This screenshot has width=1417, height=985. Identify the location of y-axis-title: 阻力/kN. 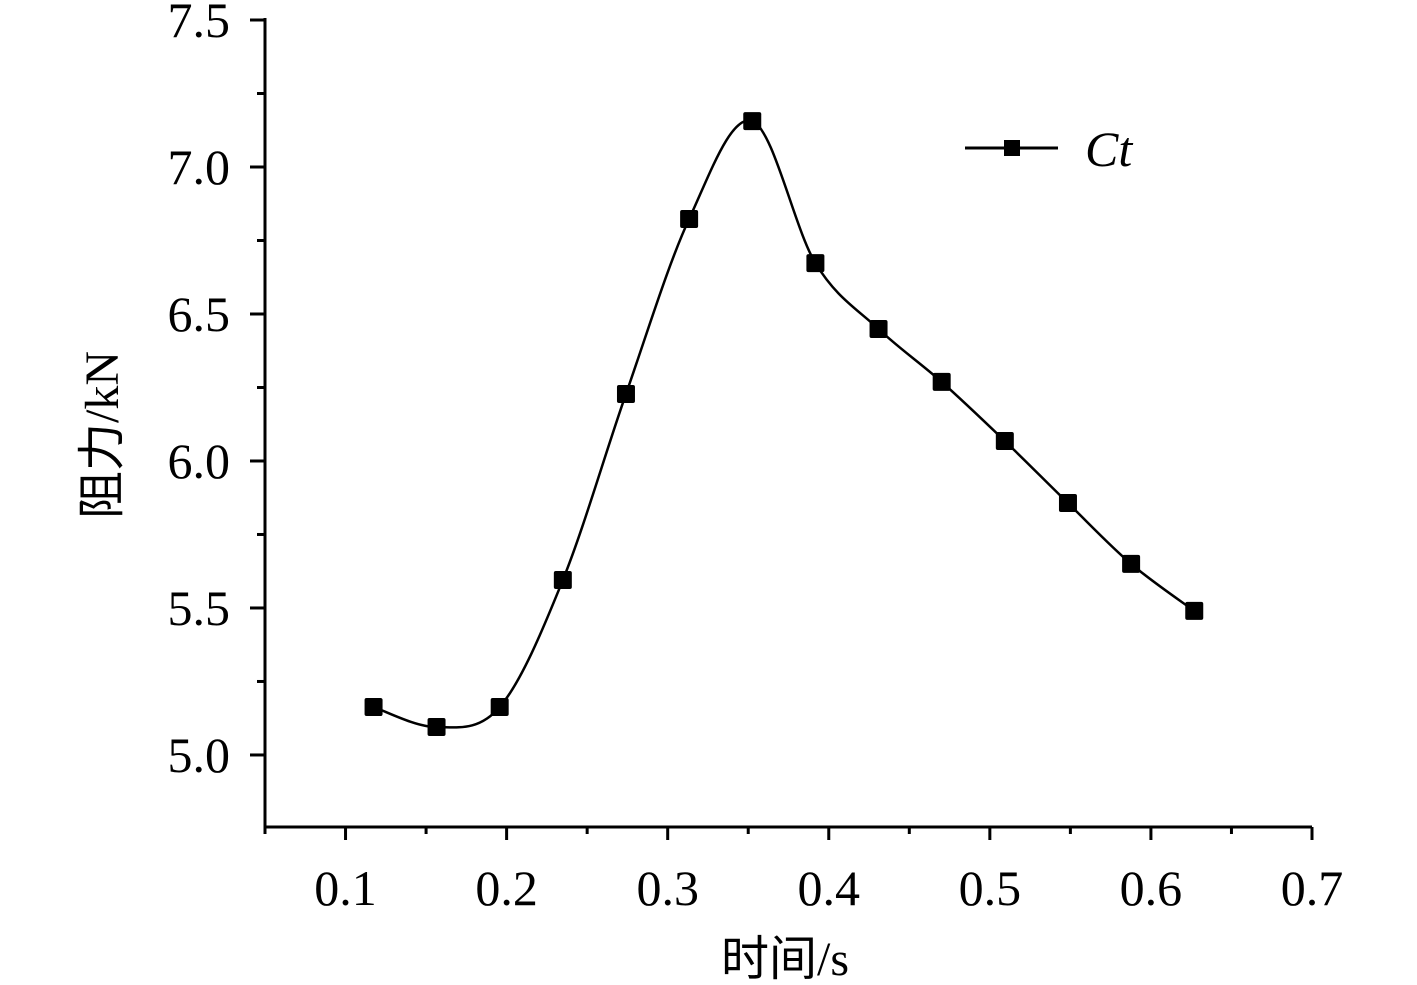
(102, 435).